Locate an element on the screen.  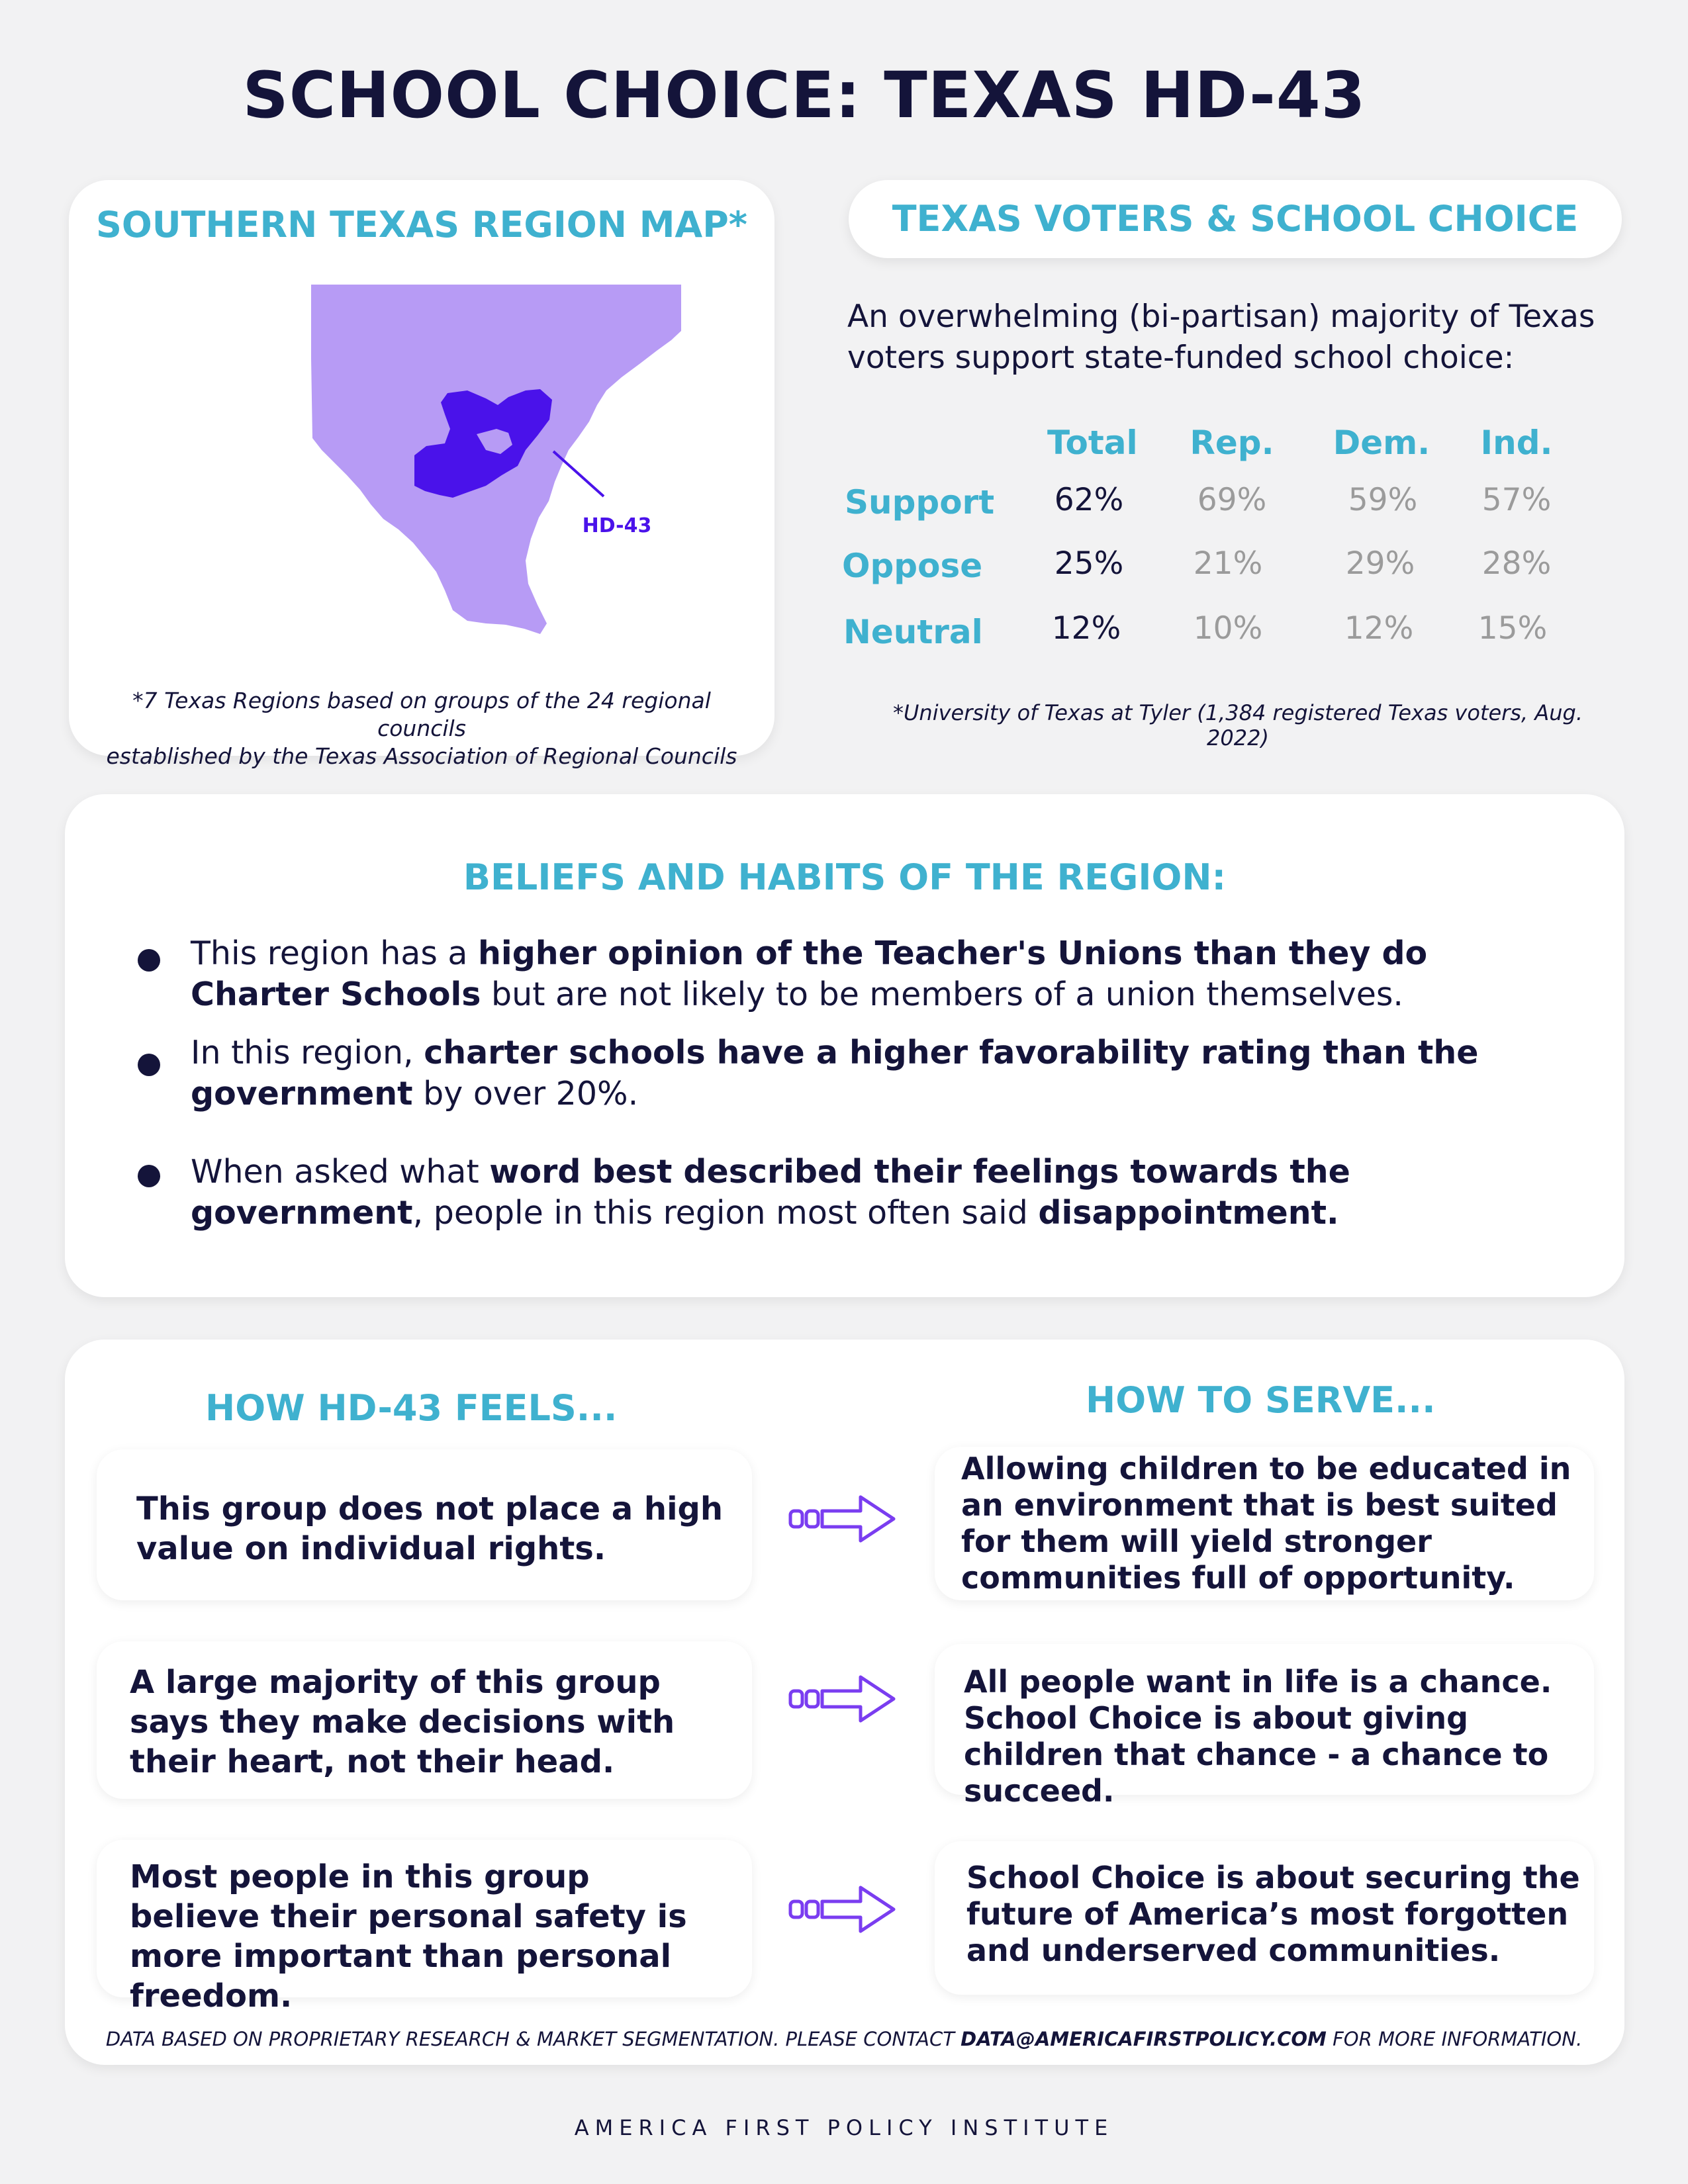
poll-cell: 21% is located at coordinates (1228, 563).